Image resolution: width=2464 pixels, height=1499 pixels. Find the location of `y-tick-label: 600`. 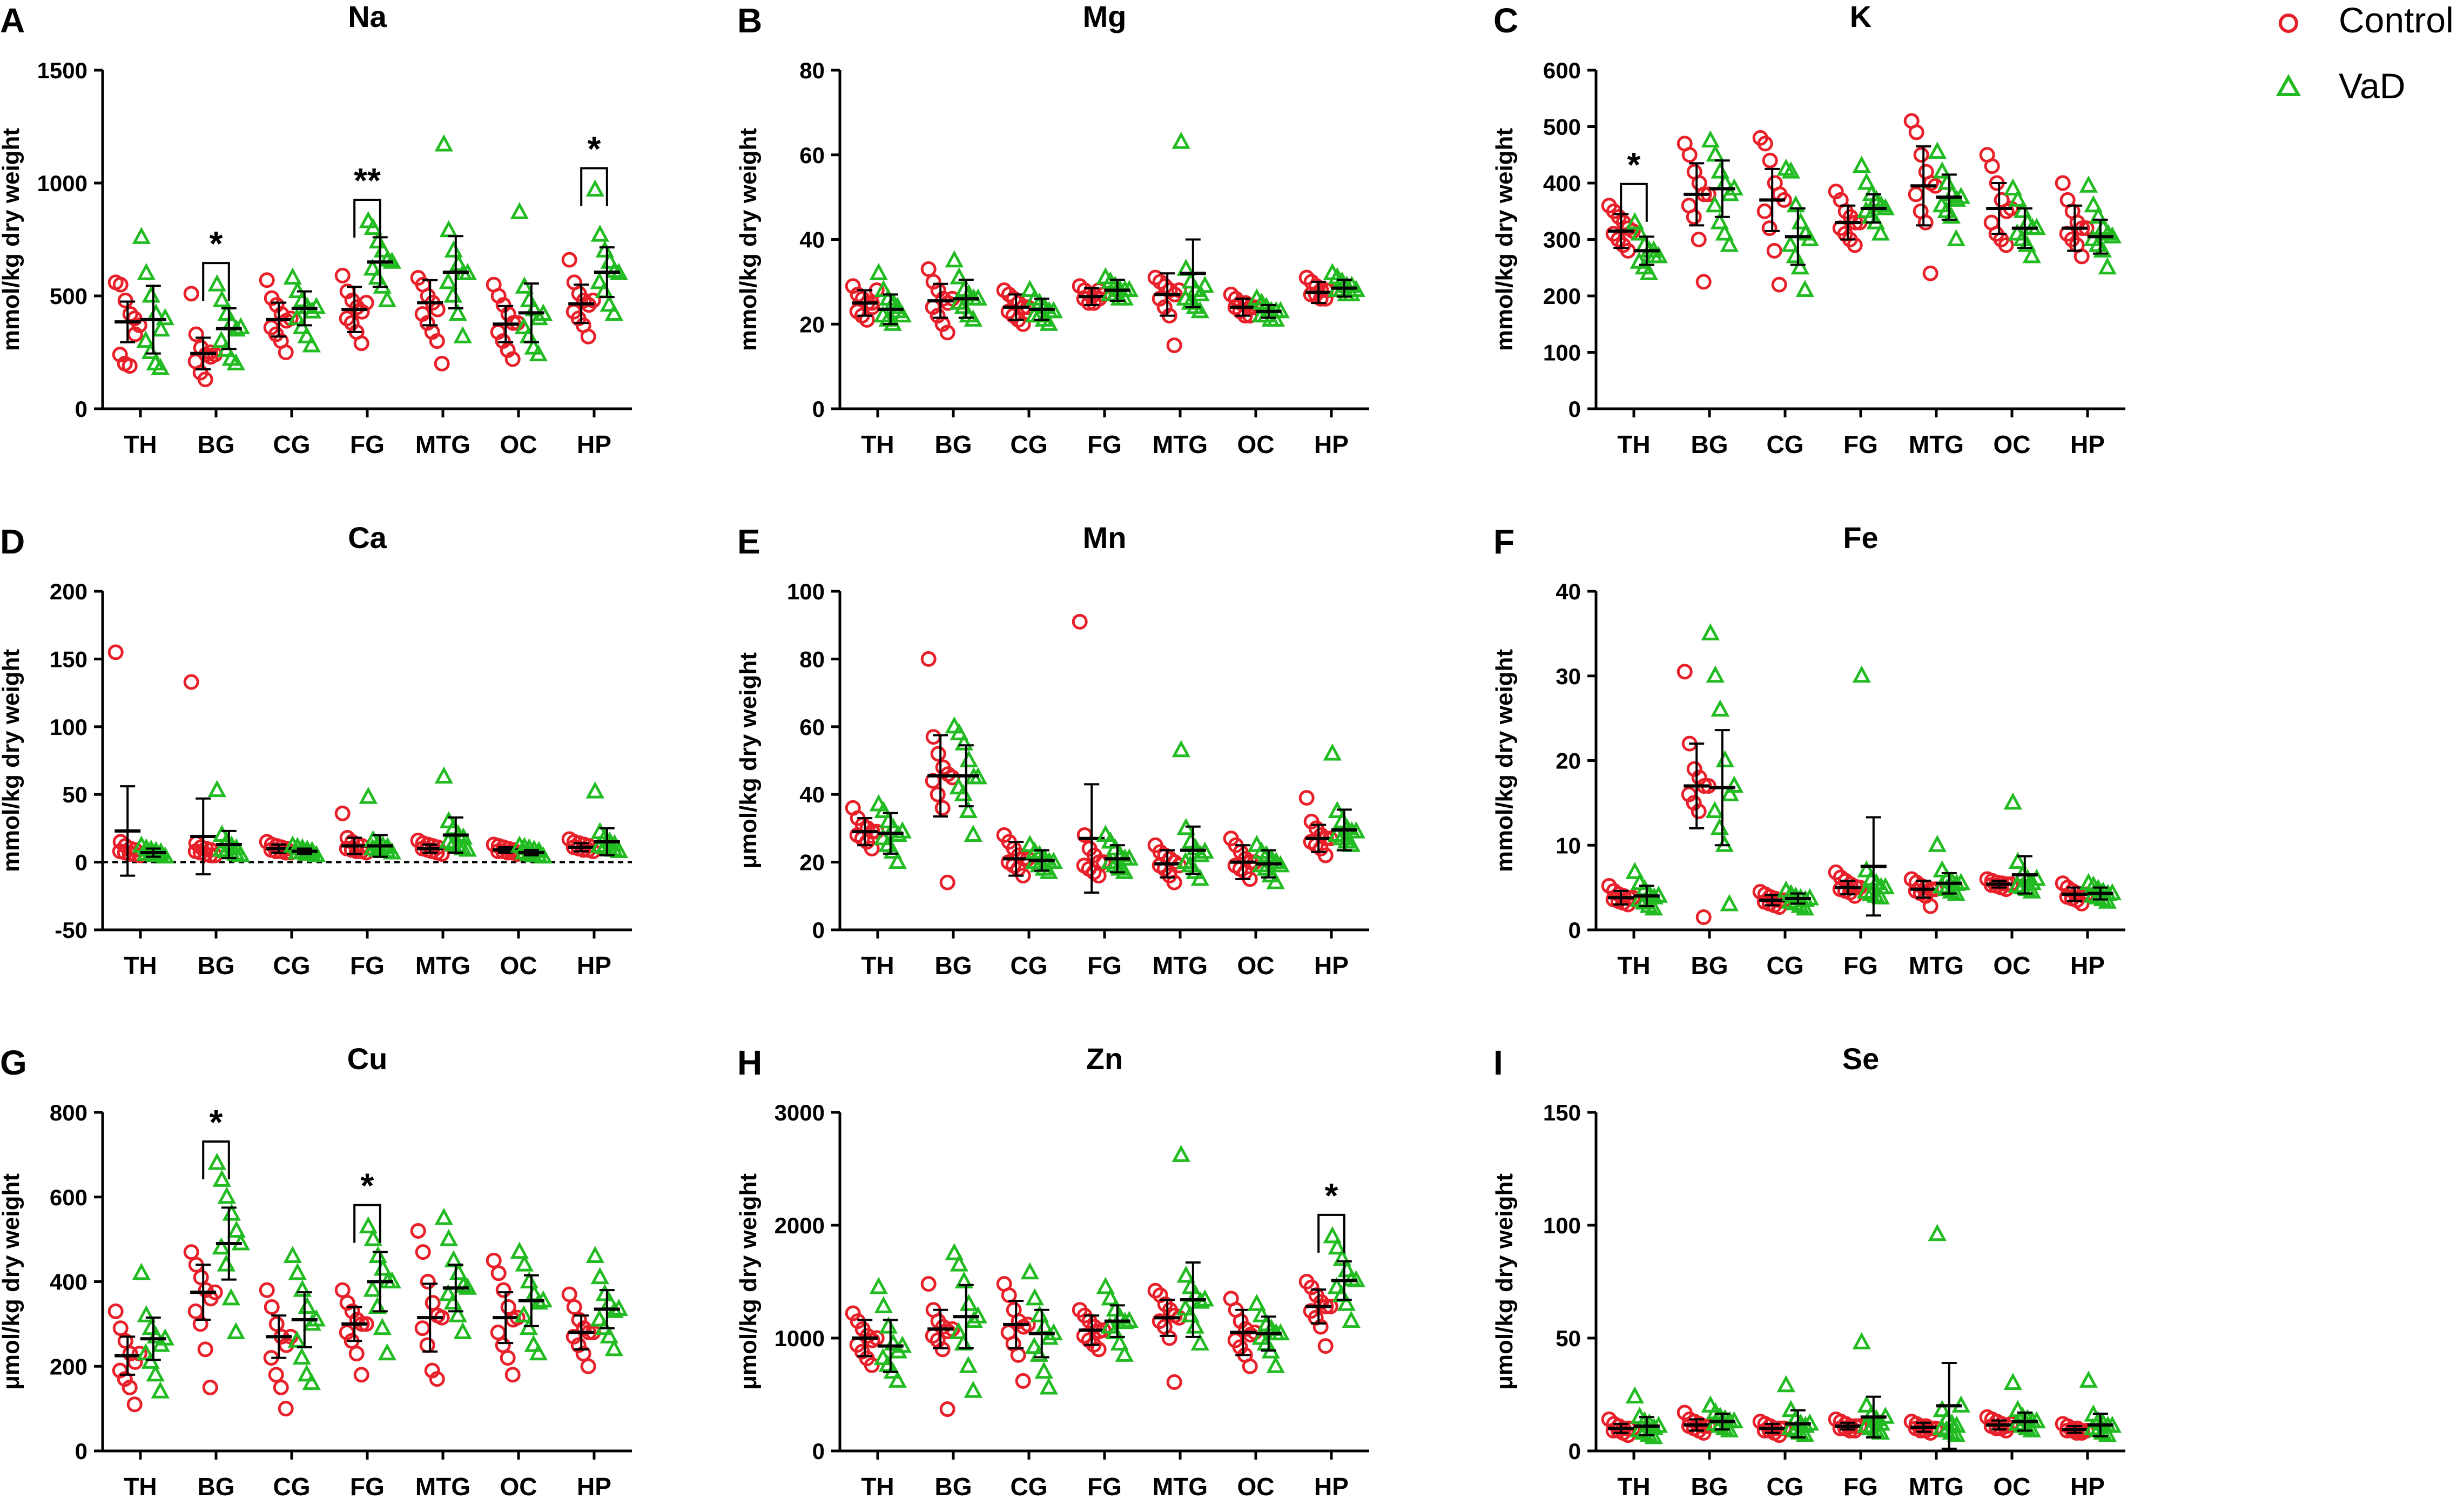

y-tick-label: 600 is located at coordinates (1562, 70).